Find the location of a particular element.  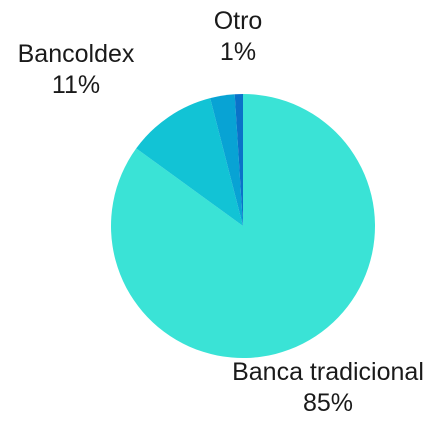

slice-percent-bancoldex: 11% is located at coordinates (76, 85).